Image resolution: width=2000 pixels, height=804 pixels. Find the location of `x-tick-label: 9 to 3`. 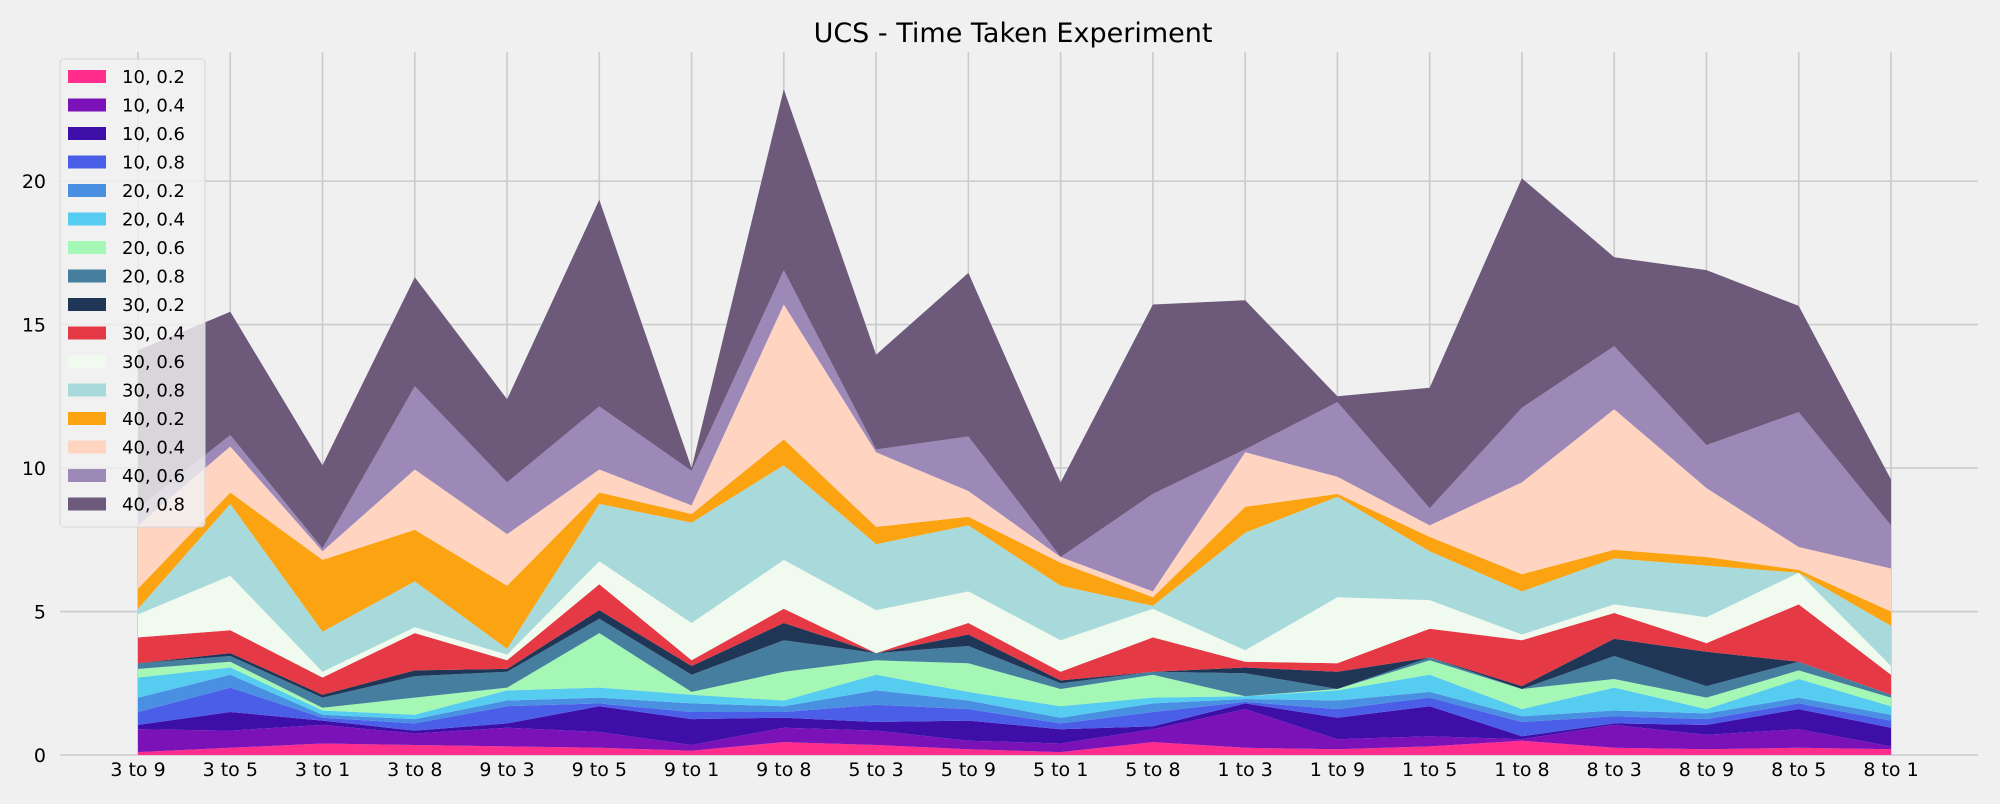

x-tick-label: 9 to 3 is located at coordinates (506, 770).